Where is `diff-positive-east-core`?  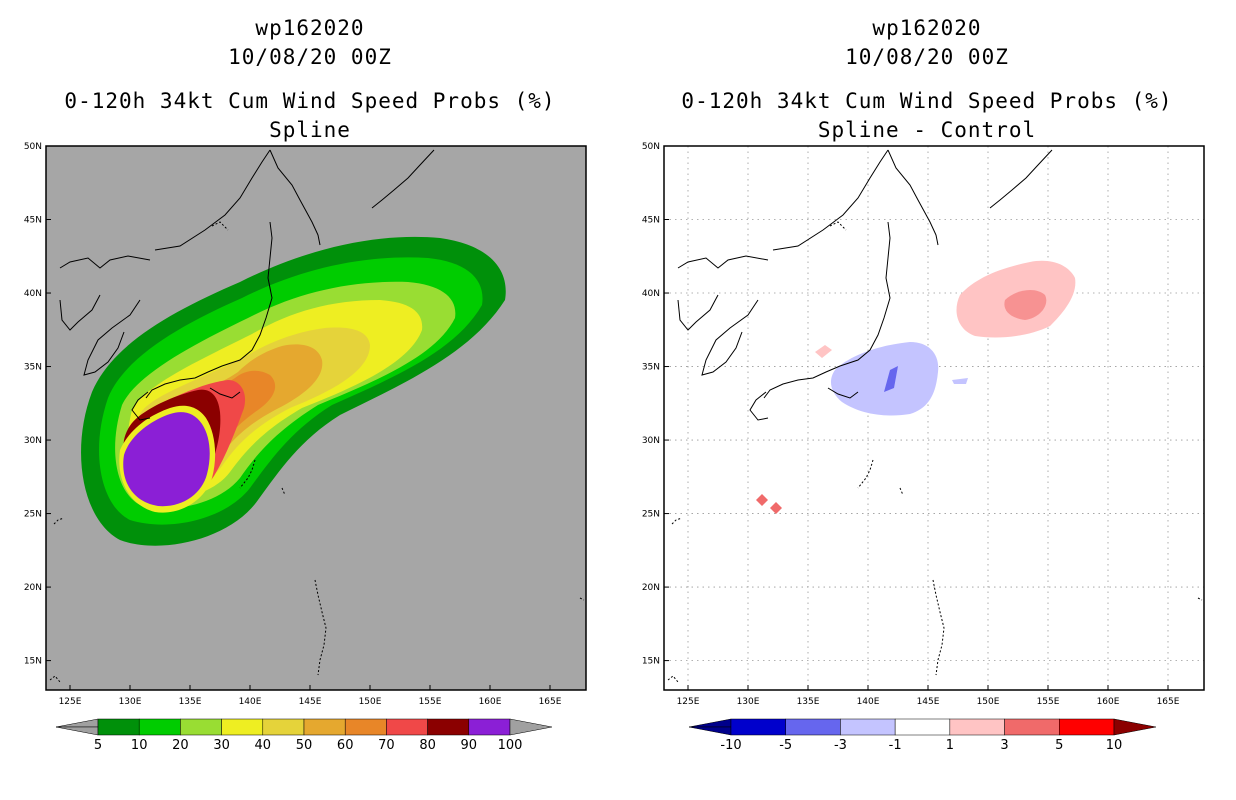
diff-positive-east-core is located at coordinates (1025, 304).